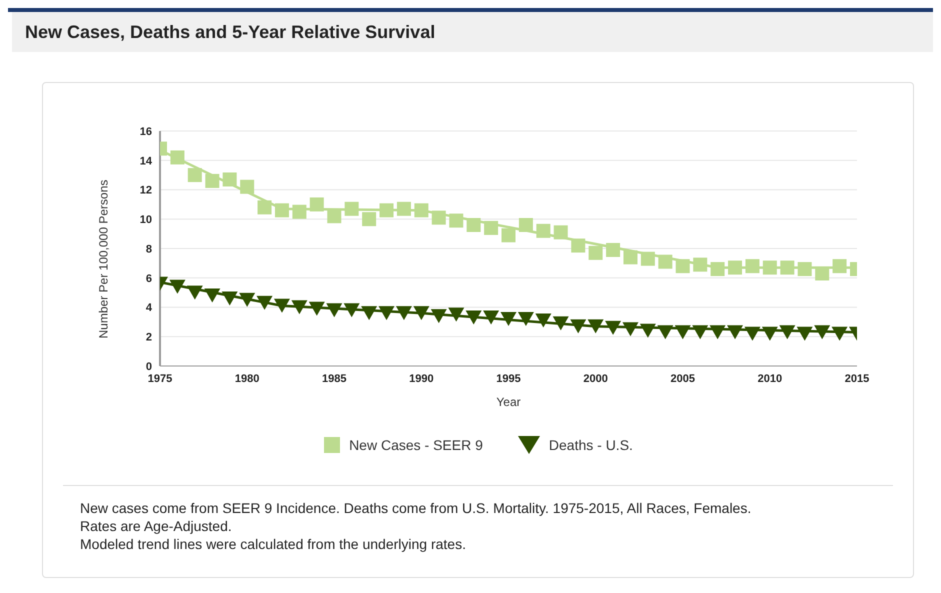 This screenshot has height=593, width=941. I want to click on chart-title: New Cases, Deaths and 5-Year Relative Survival, so click(230, 32).